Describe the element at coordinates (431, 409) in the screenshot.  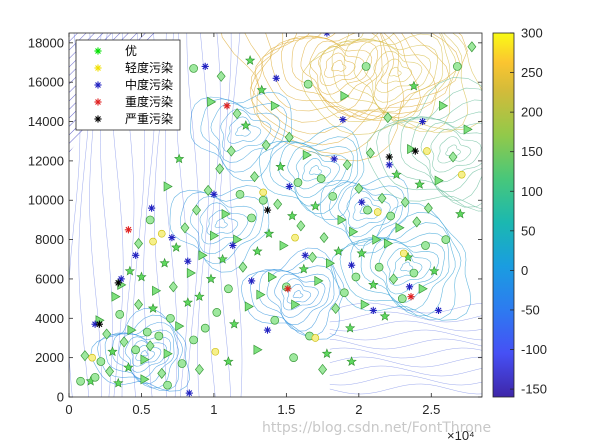
I see `x-tick-label: 2.5` at that location.